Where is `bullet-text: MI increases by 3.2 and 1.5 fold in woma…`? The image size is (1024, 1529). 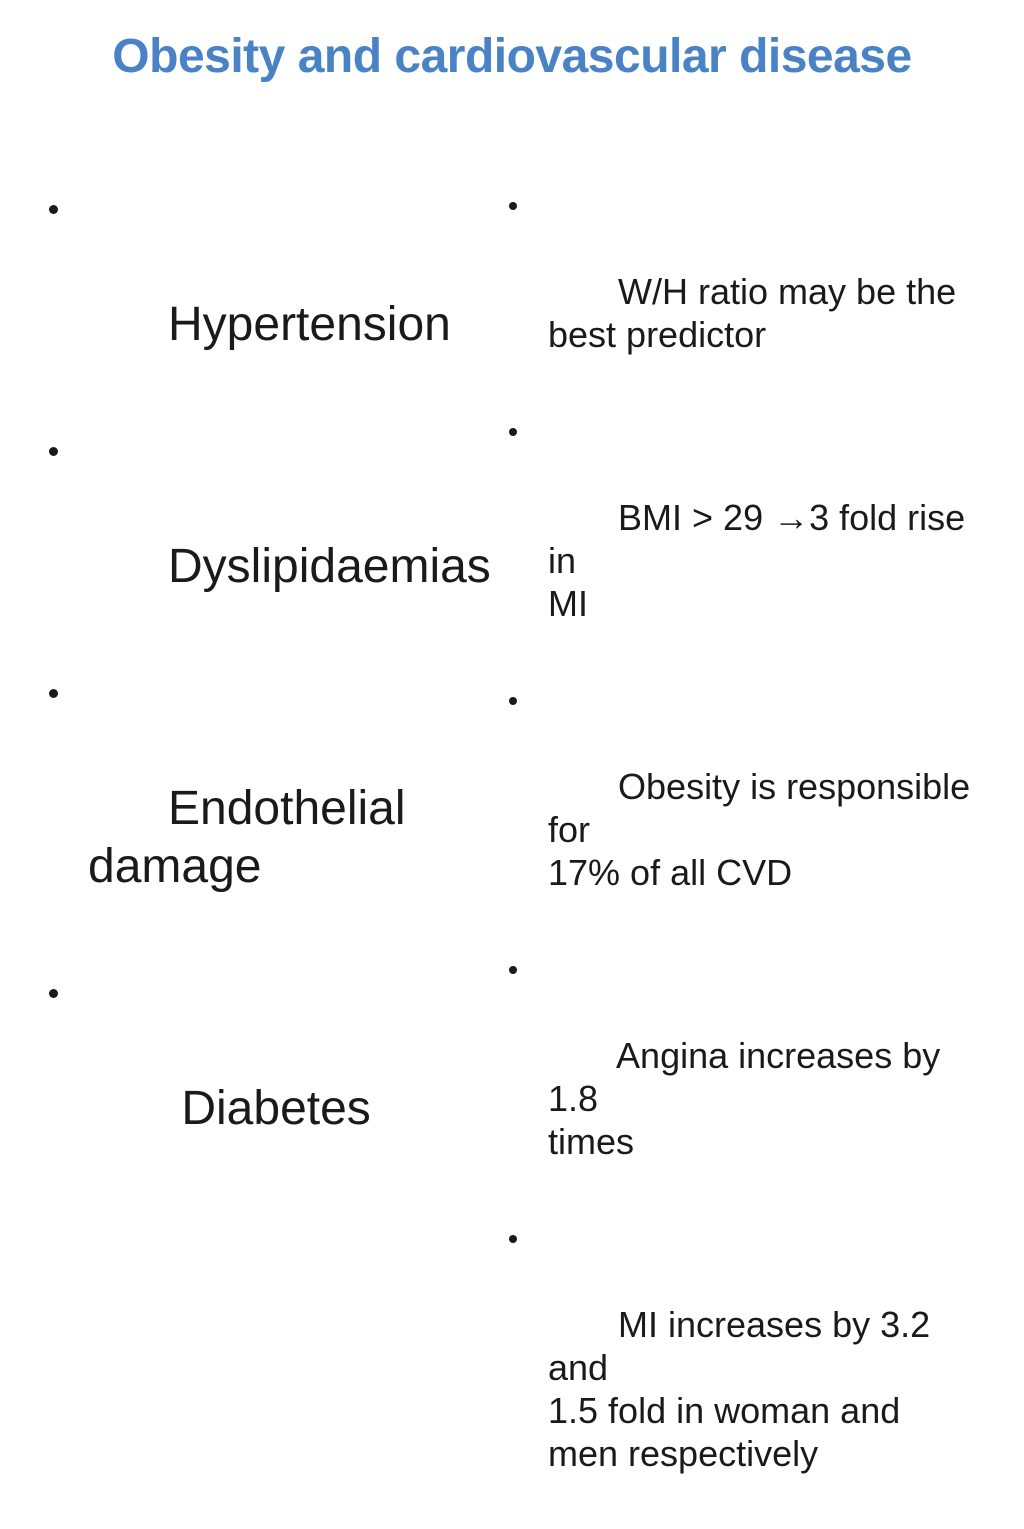
bullet-text: MI increases by 3.2 and 1.5 fold in woma… is located at coordinates (739, 1389).